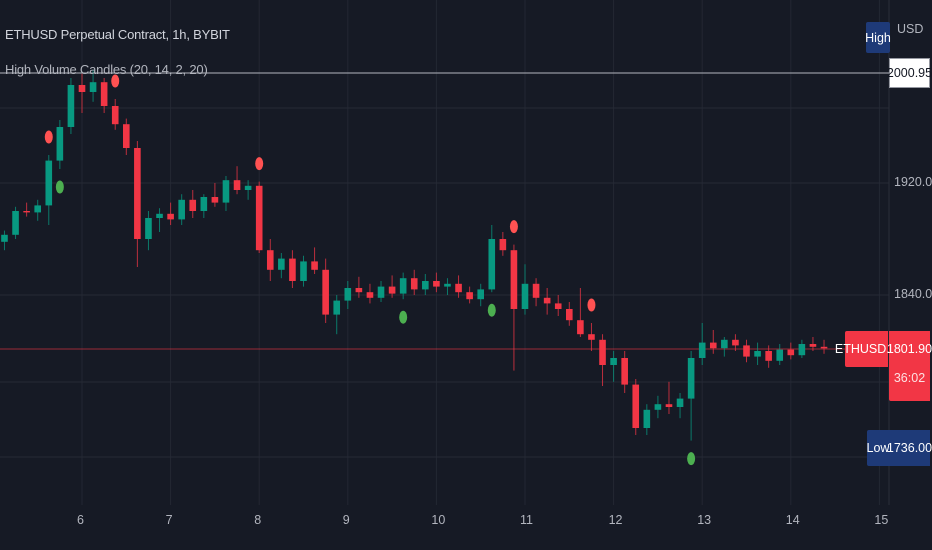  What do you see at coordinates (258, 520) in the screenshot?
I see `time-tick-8: 8` at bounding box center [258, 520].